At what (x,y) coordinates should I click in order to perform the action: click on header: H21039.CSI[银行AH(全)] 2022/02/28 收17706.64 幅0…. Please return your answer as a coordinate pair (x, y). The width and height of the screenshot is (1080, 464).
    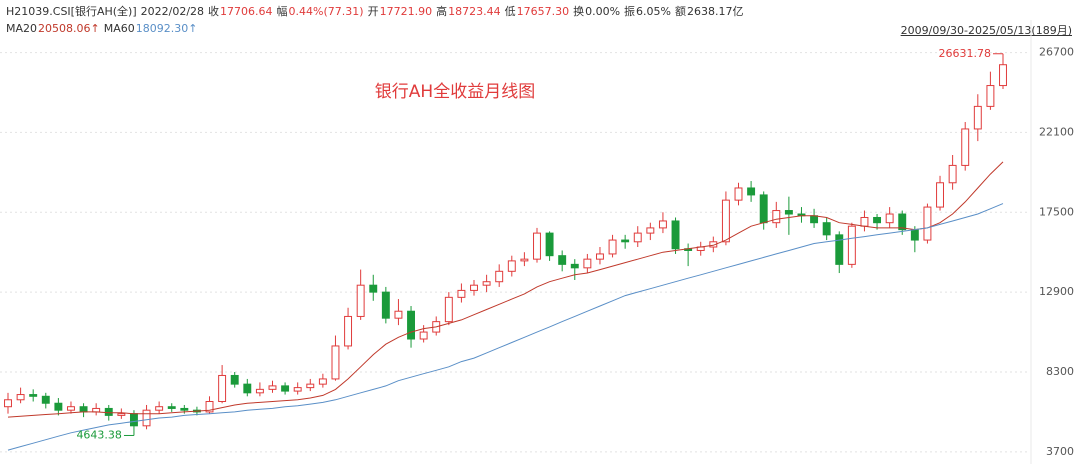
    Looking at the image, I should click on (376, 11).